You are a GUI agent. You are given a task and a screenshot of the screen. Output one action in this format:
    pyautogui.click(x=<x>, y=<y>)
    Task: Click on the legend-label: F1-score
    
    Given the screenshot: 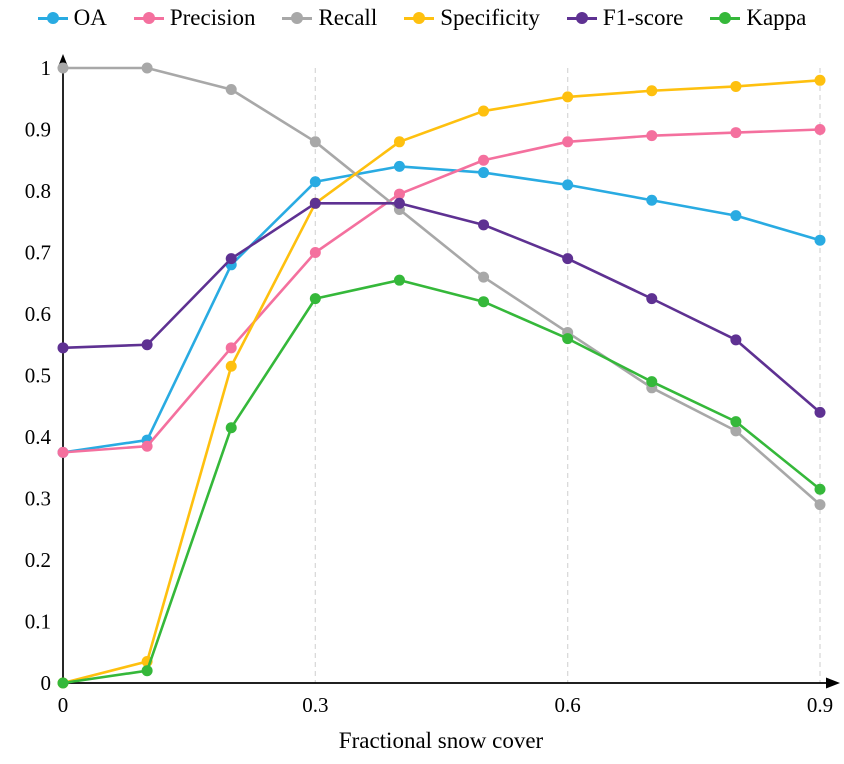 What is the action you would take?
    pyautogui.click(x=643, y=17)
    